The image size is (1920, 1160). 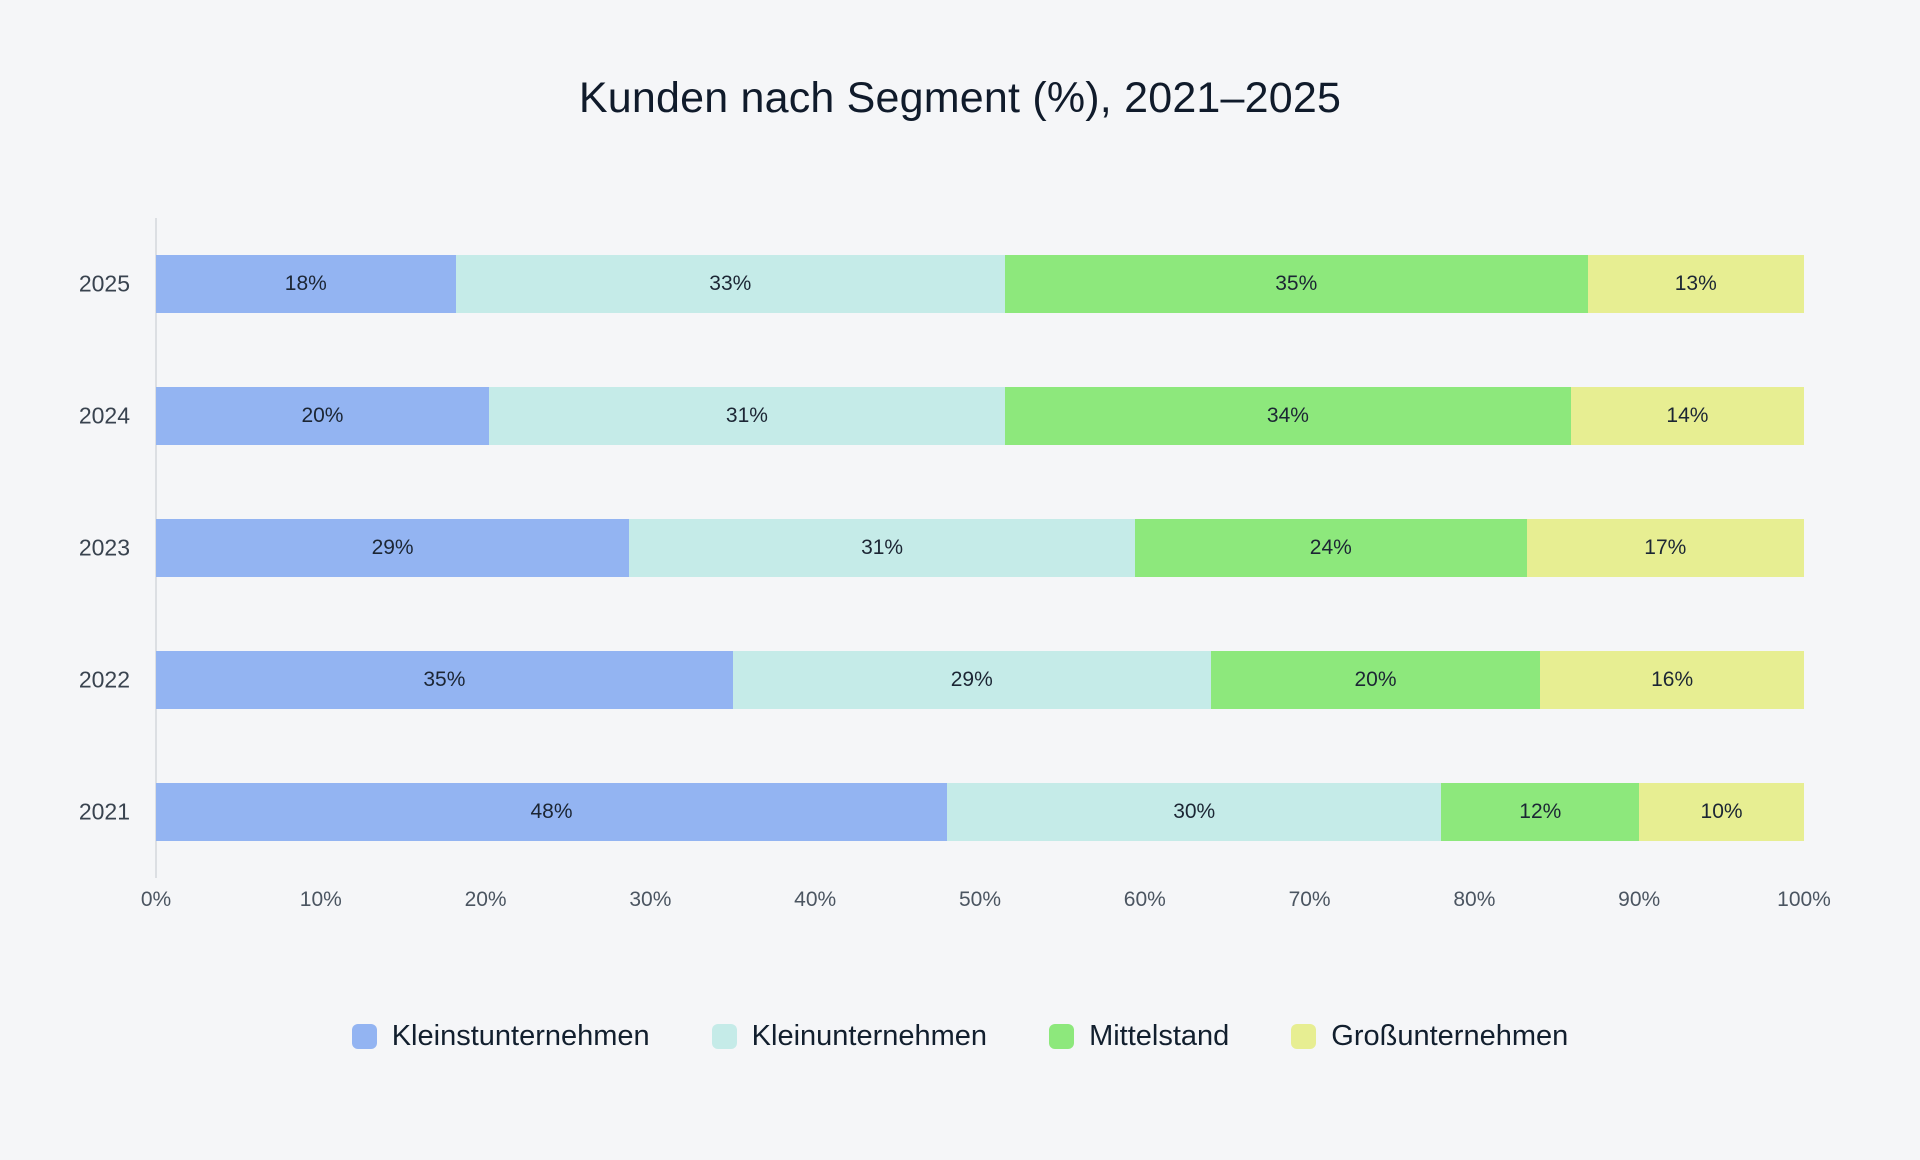 I want to click on x-axis-tick: 10%, so click(x=320, y=899).